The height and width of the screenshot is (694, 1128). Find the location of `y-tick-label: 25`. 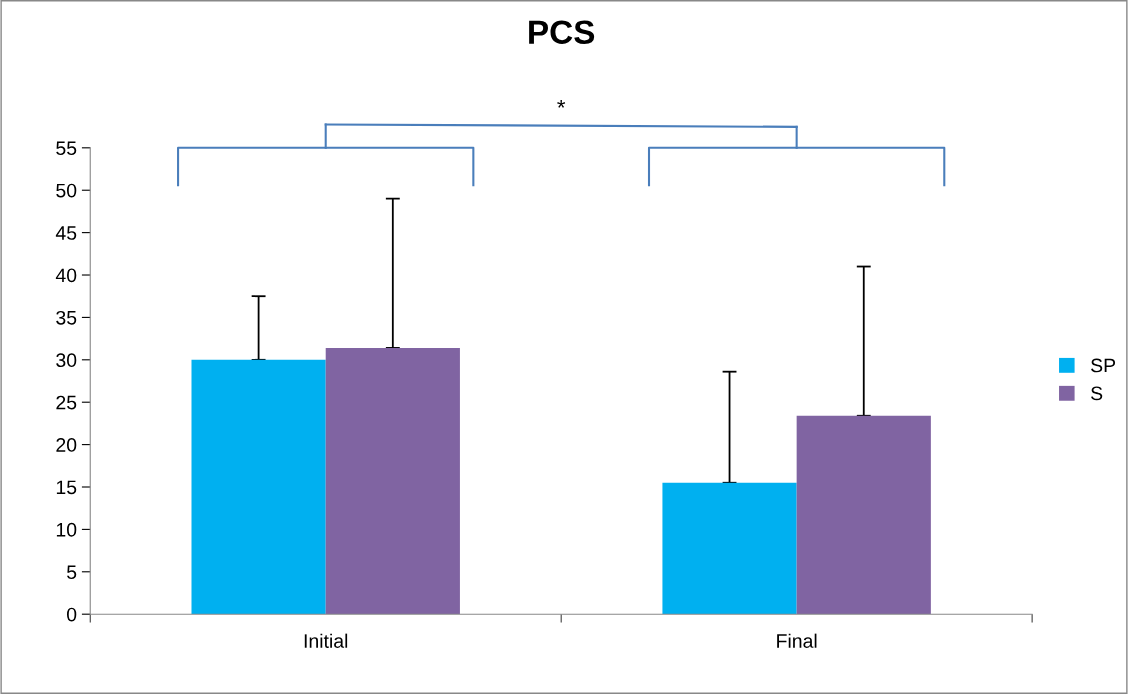

y-tick-label: 25 is located at coordinates (66, 402).